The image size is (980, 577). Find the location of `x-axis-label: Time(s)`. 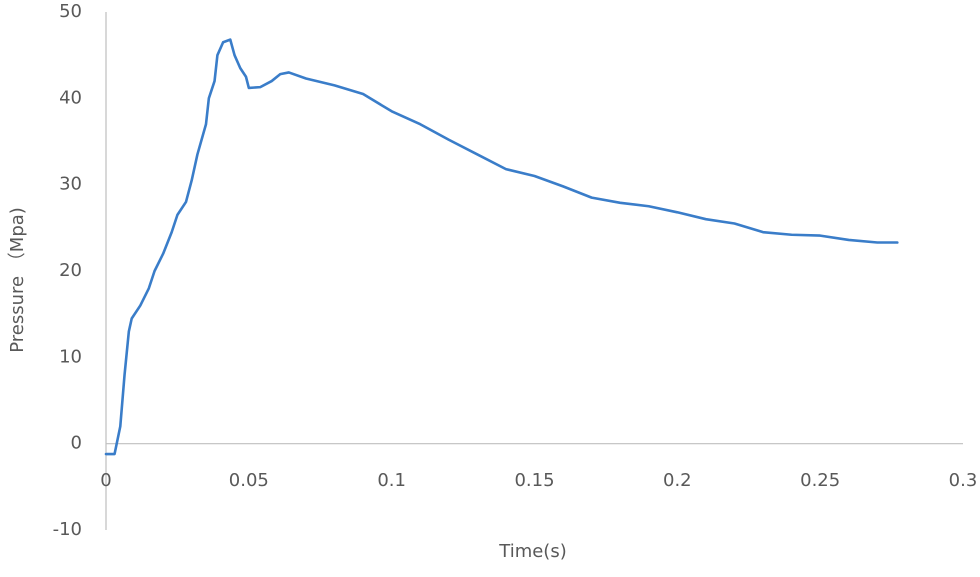

x-axis-label: Time(s) is located at coordinates (532, 551).